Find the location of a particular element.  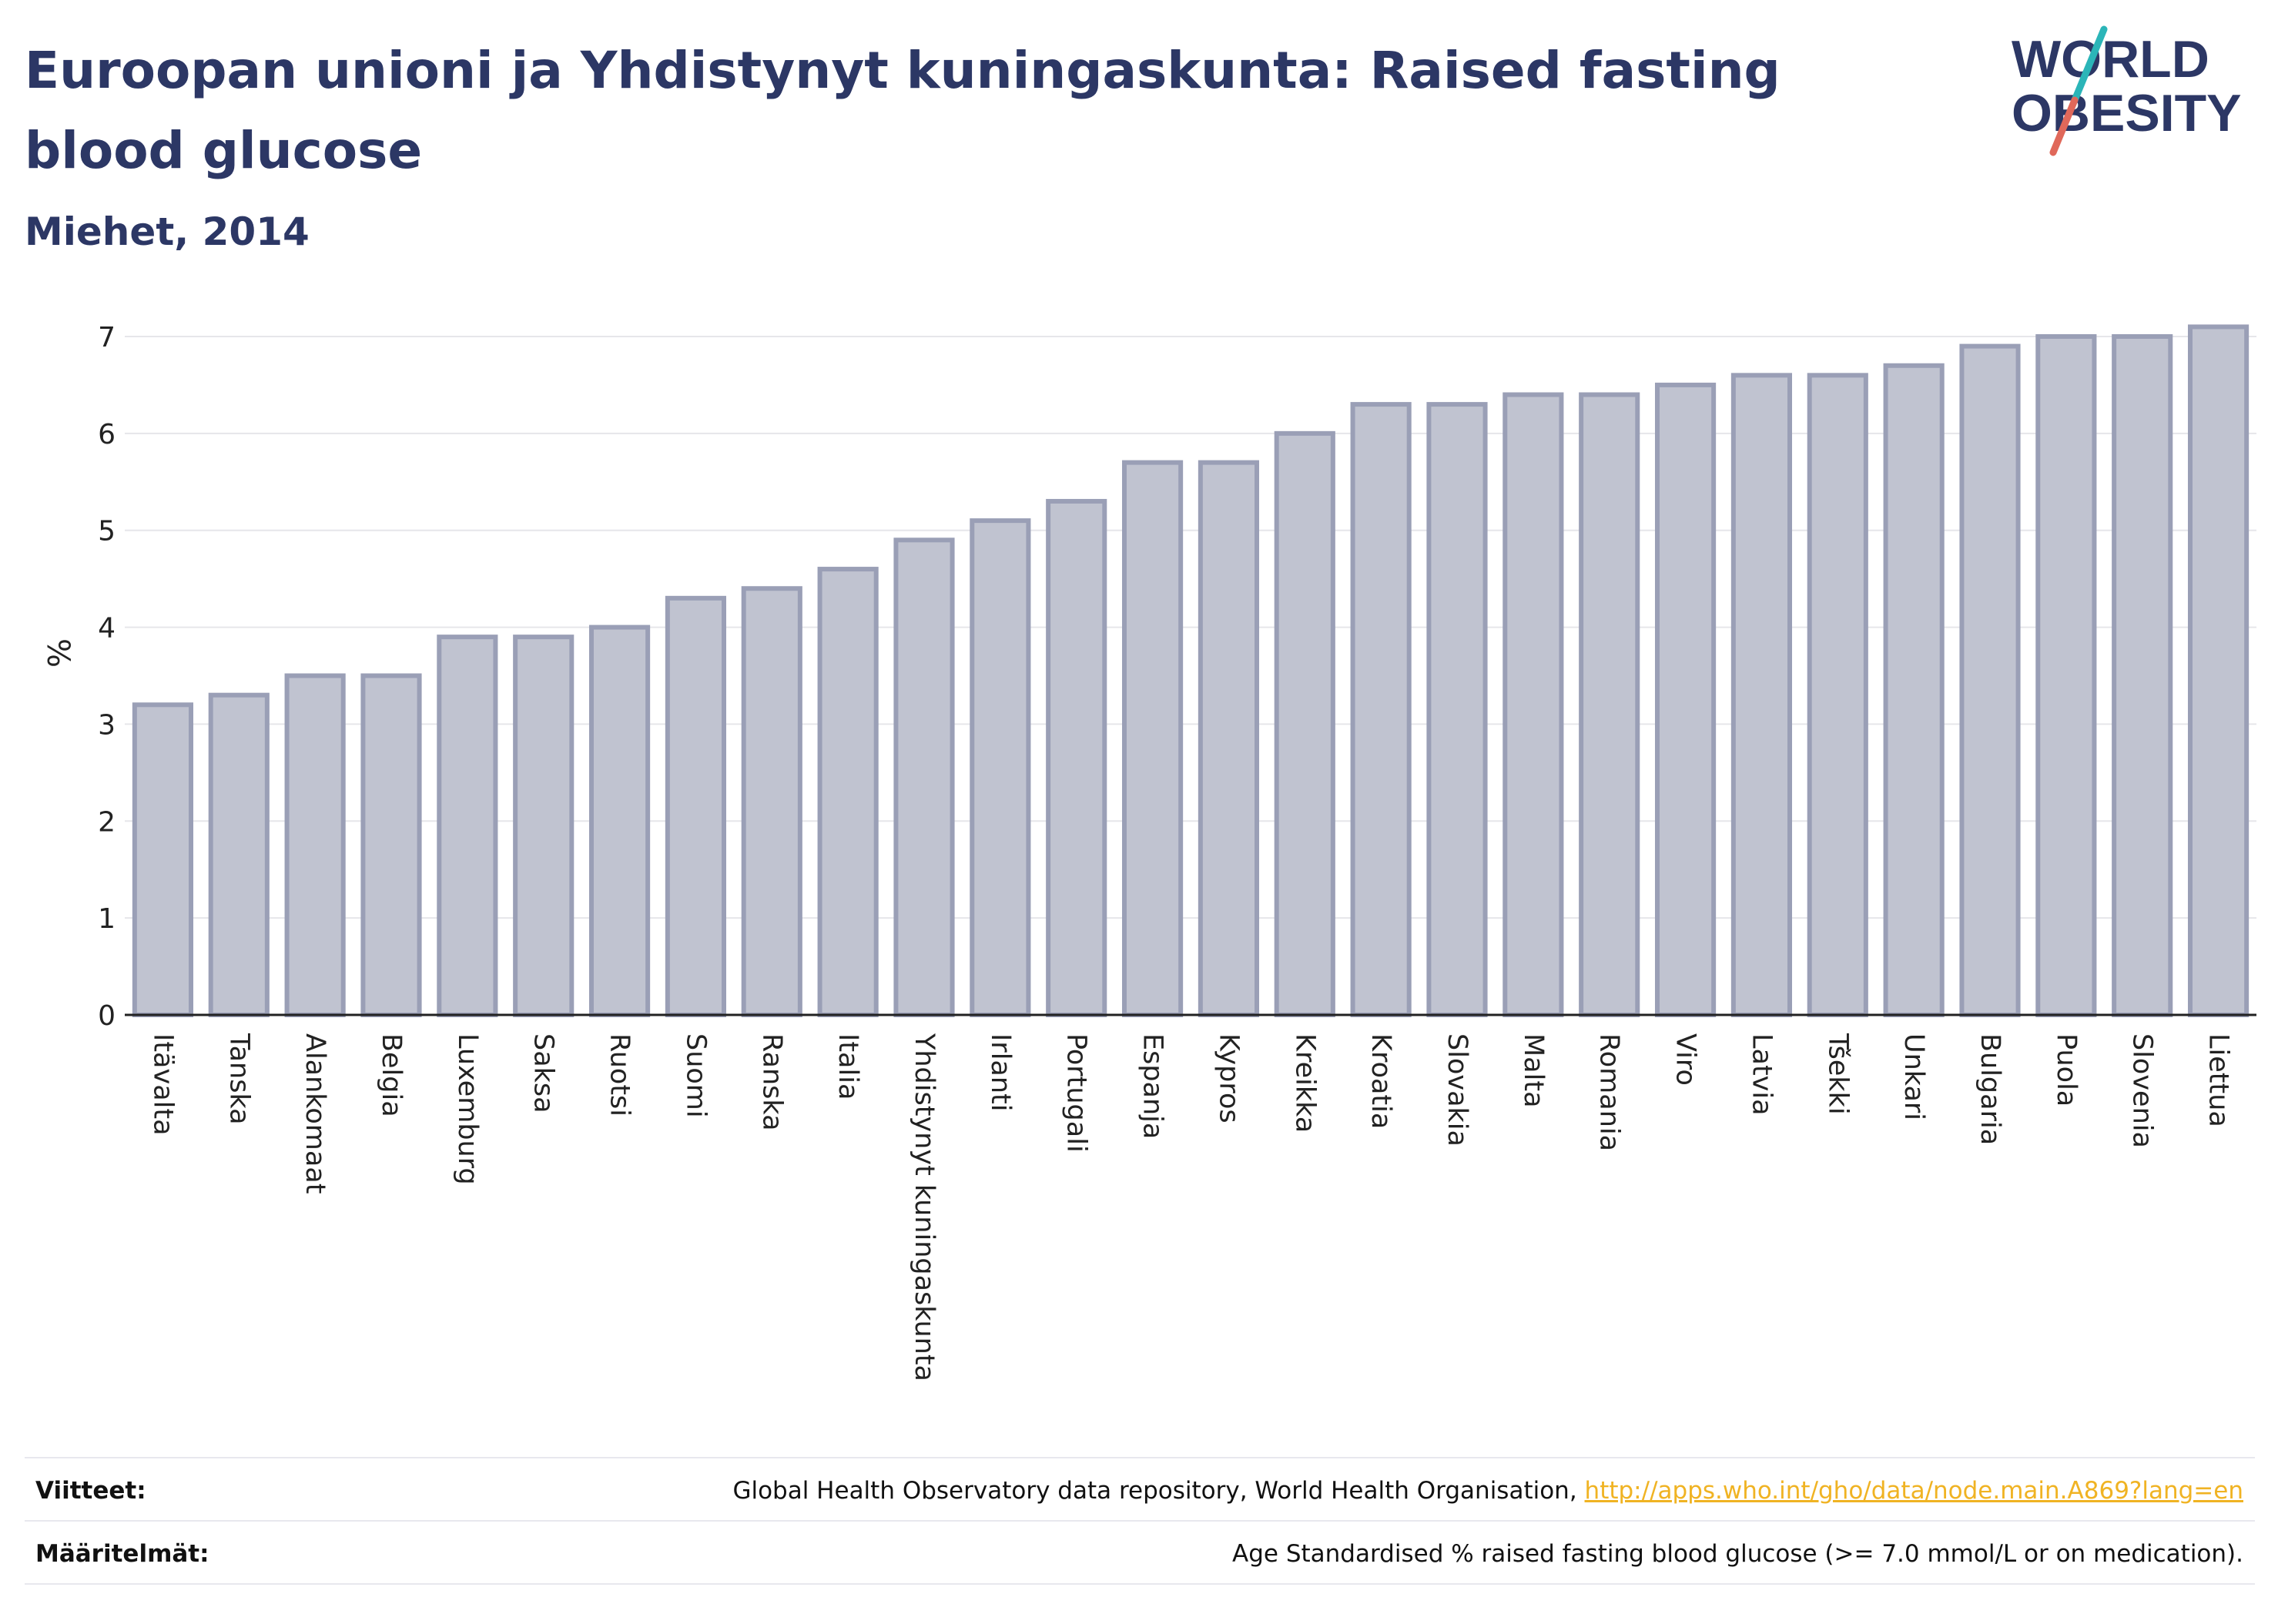

definitions-label: Määritelmät: is located at coordinates (122, 1554).